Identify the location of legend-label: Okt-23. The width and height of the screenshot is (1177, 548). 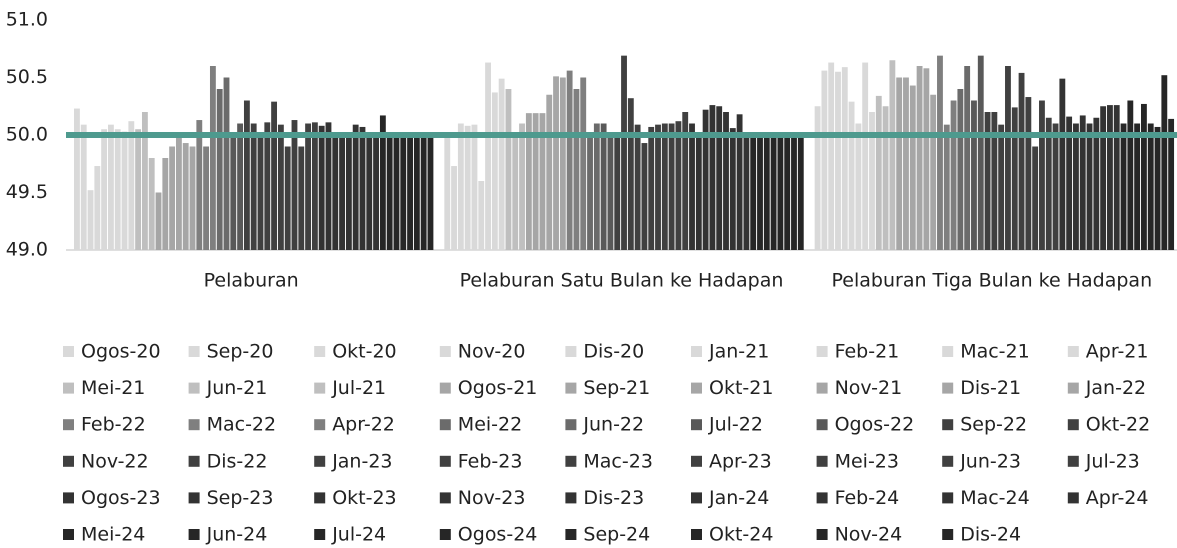
(364, 498).